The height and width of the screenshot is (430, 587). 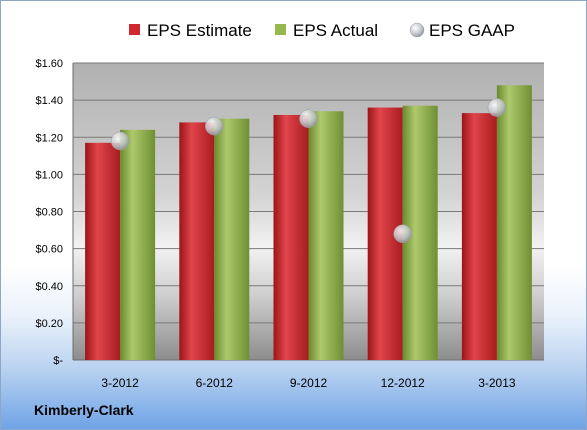 I want to click on x-tick-label: 9-2012, so click(x=309, y=383).